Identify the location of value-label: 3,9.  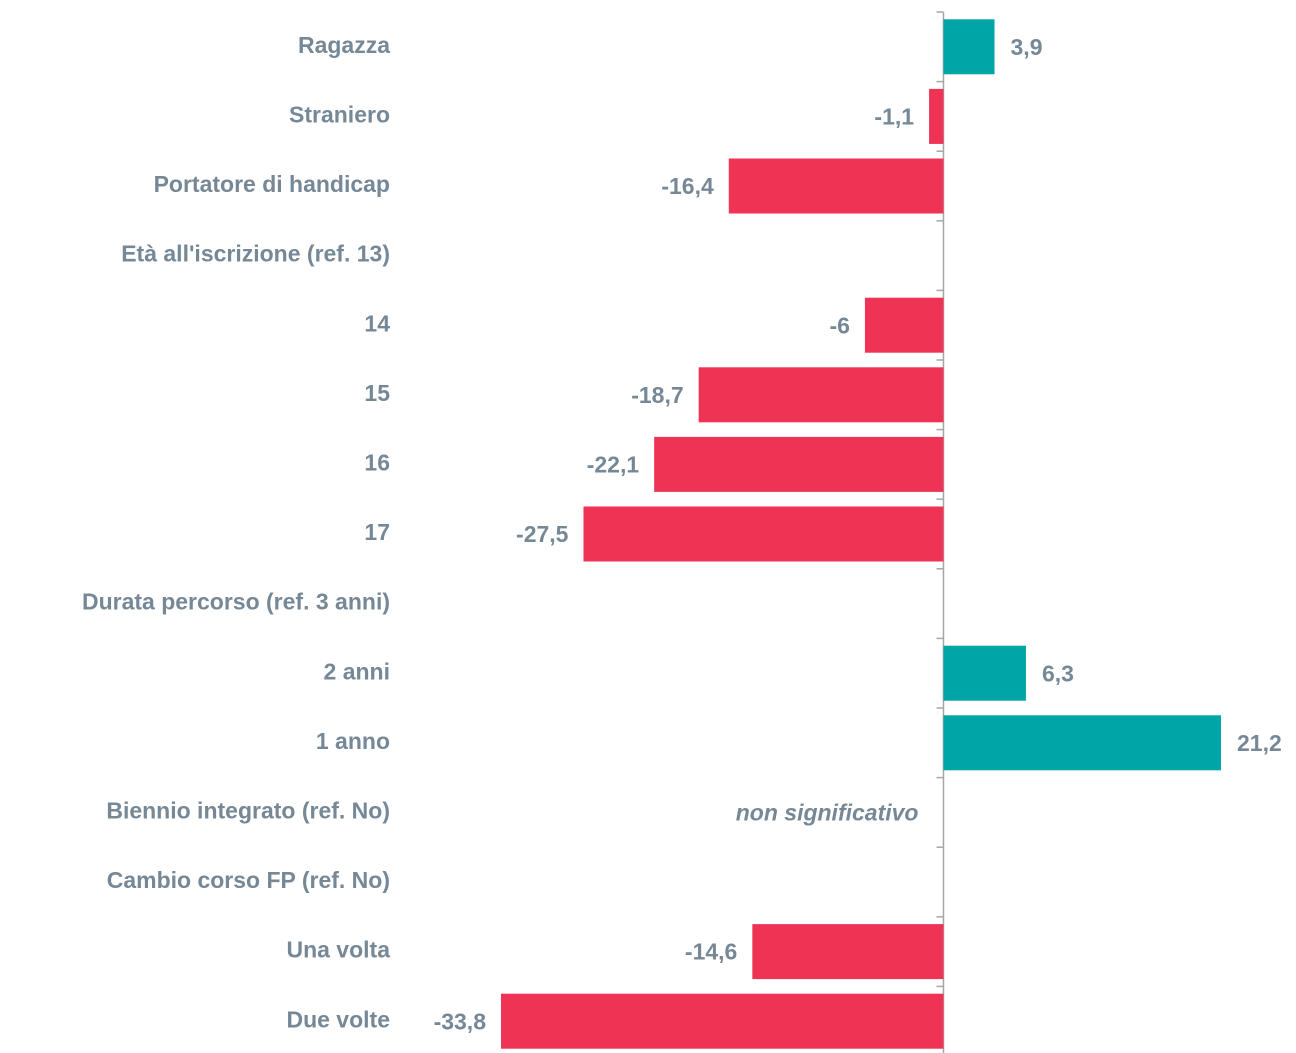
(1027, 47).